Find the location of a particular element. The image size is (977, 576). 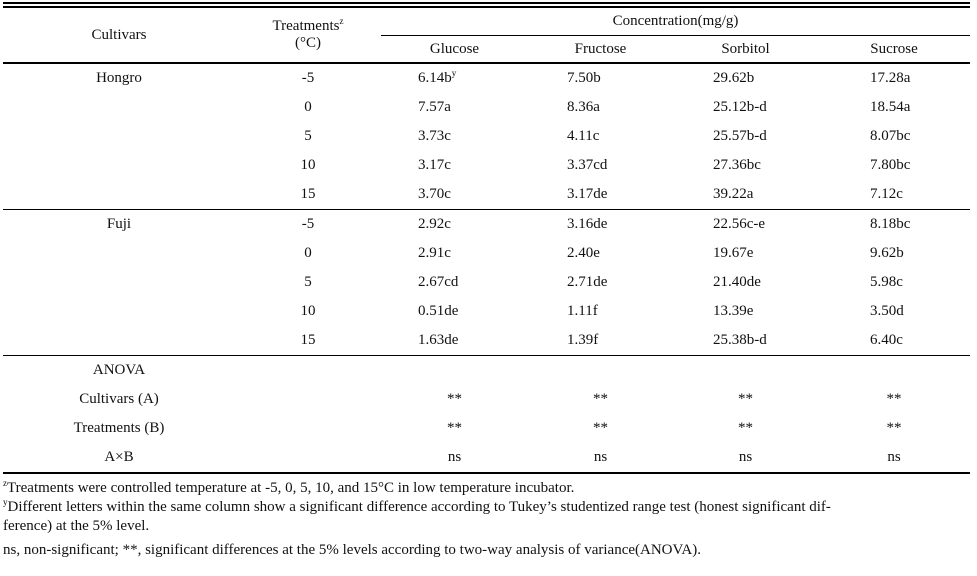

value-cell: 7.57a is located at coordinates (434, 107).